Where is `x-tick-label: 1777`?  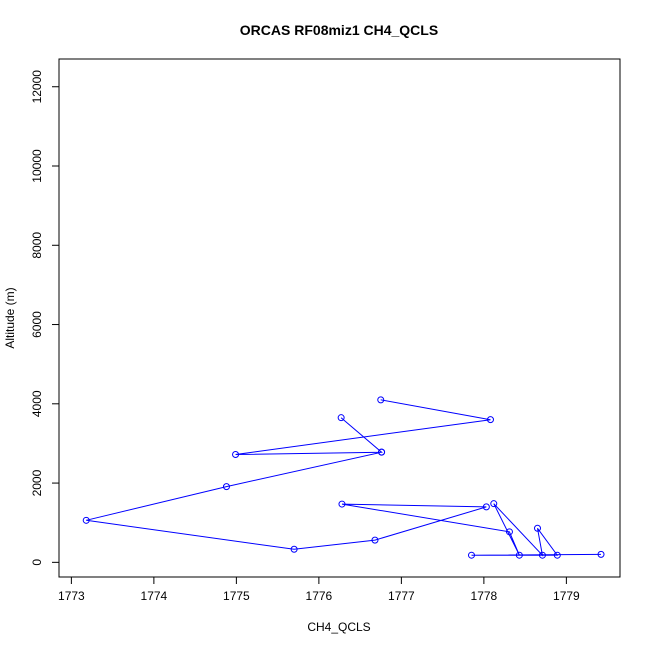 x-tick-label: 1777 is located at coordinates (401, 596).